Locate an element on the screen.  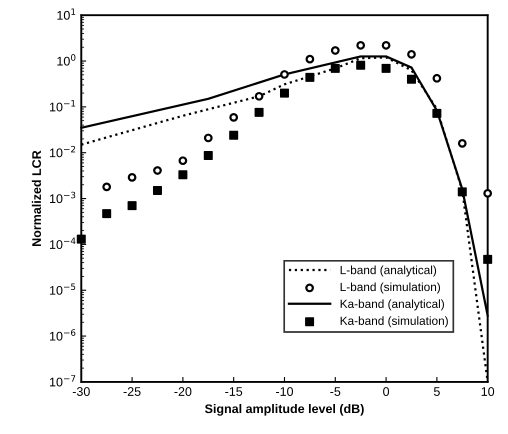
x-tick-label: -20 is located at coordinates (183, 391).